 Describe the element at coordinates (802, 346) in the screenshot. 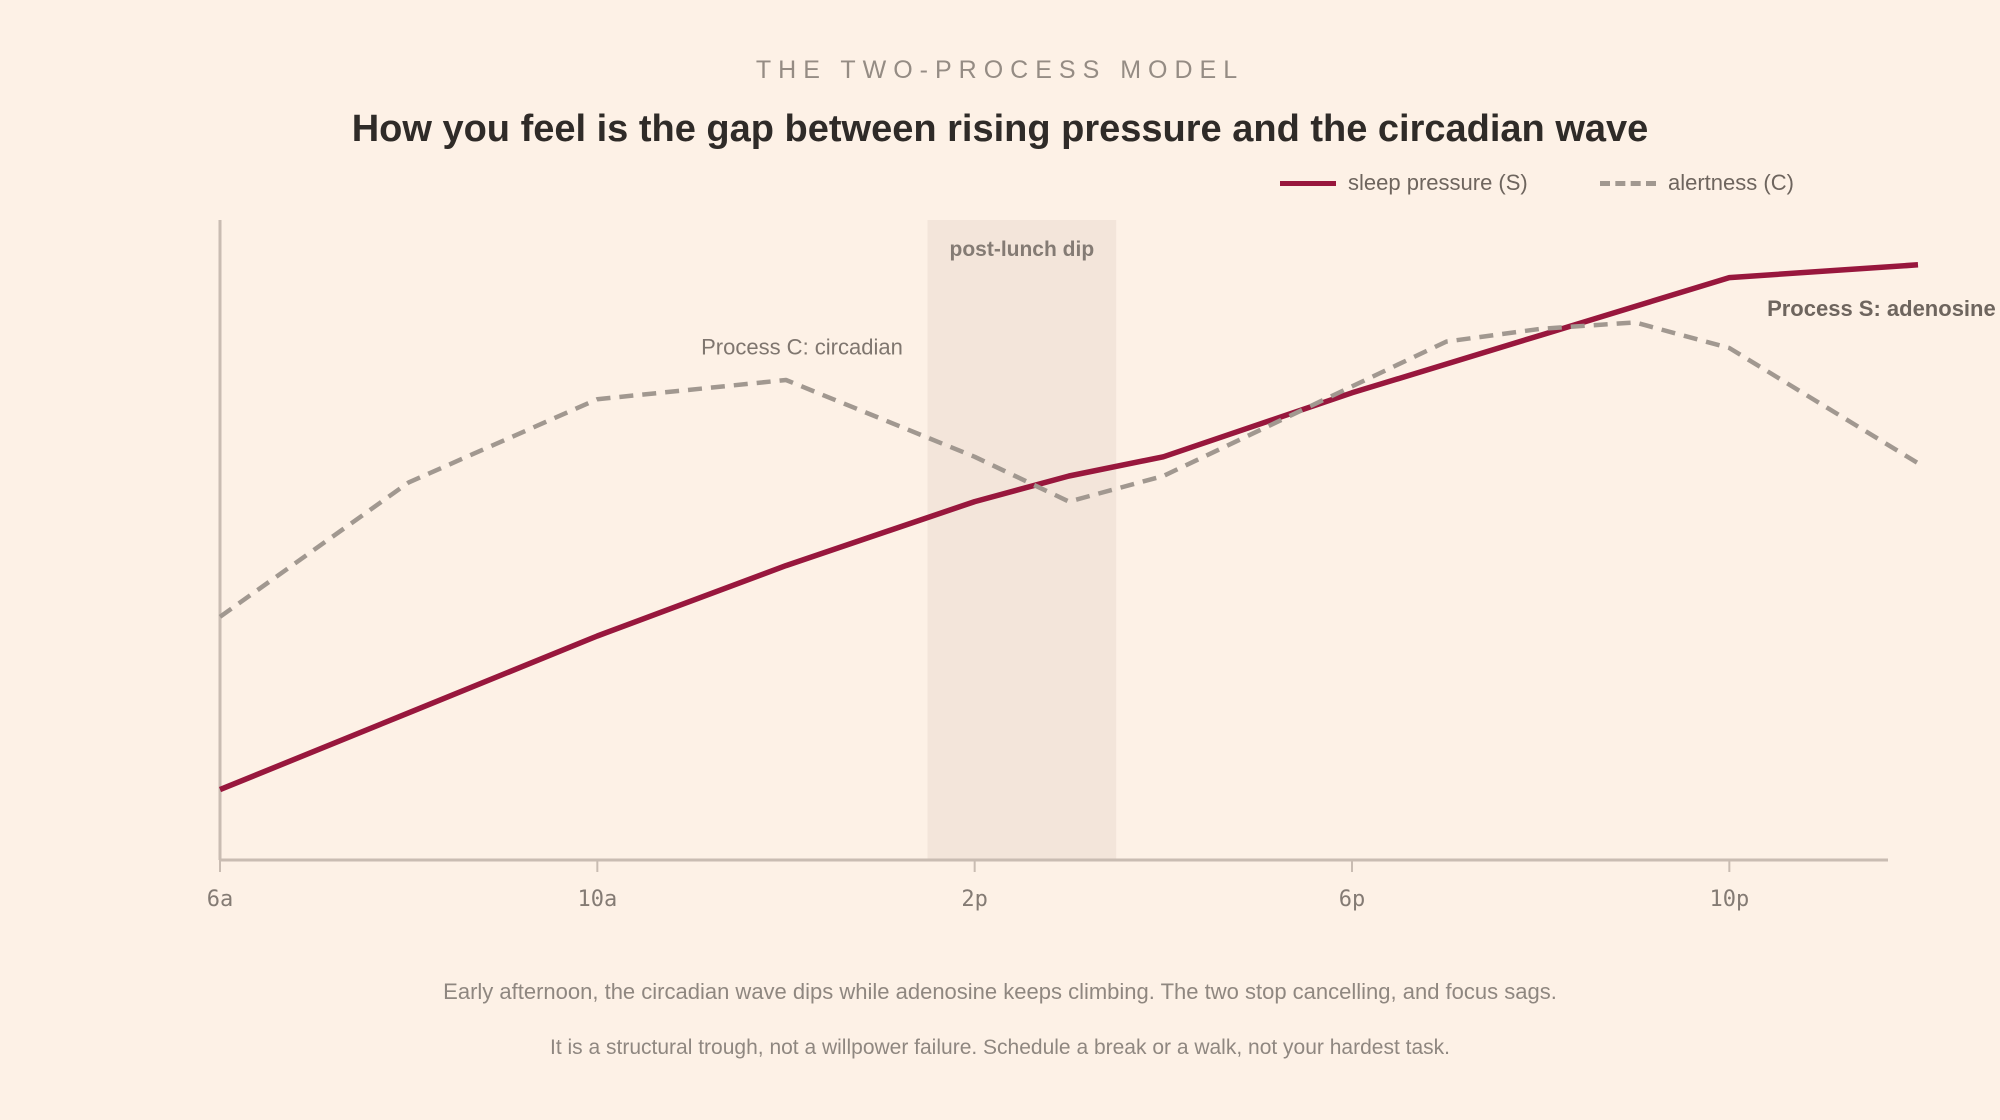

I see `annotation-process-c: Process C: circadian` at that location.